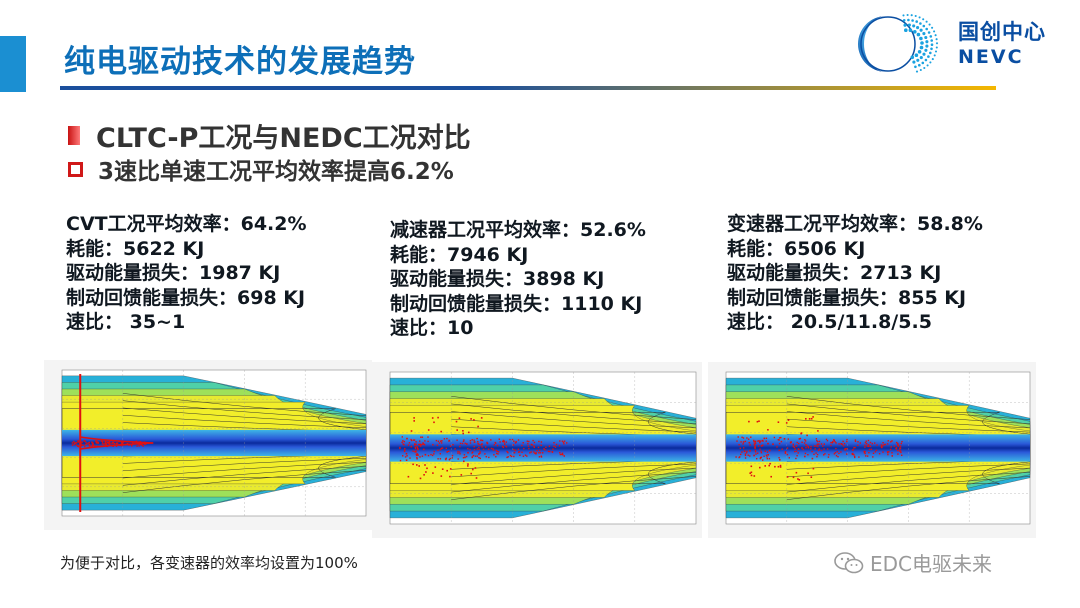  What do you see at coordinates (173, 273) in the screenshot?
I see `stats-line: 驱动能量损失：1987 KJ` at bounding box center [173, 273].